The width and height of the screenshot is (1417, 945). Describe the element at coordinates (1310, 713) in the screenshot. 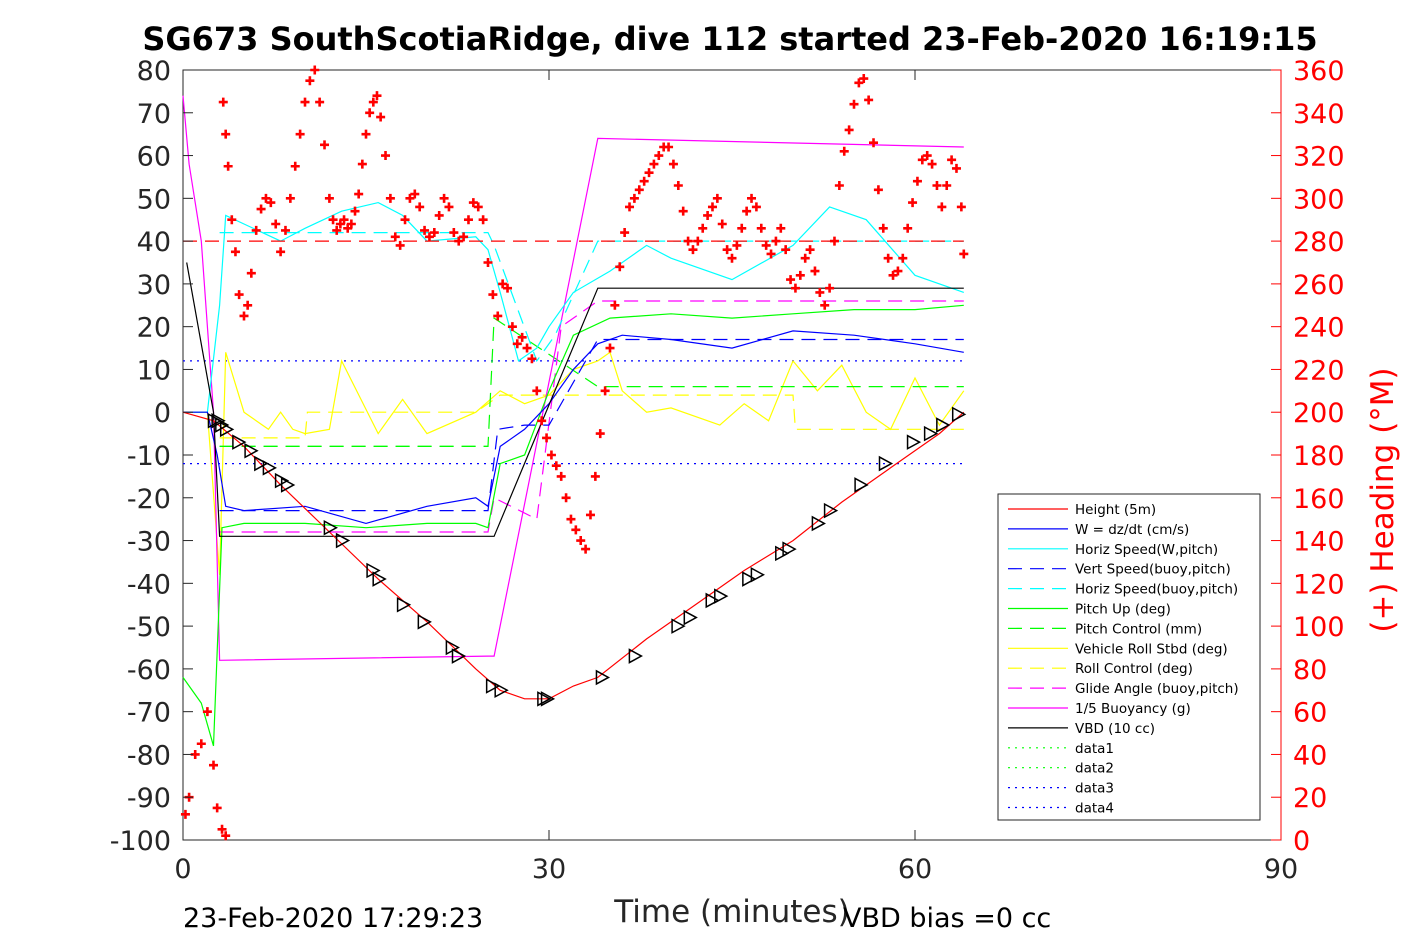

I see `y-right-tick-label: 60` at that location.